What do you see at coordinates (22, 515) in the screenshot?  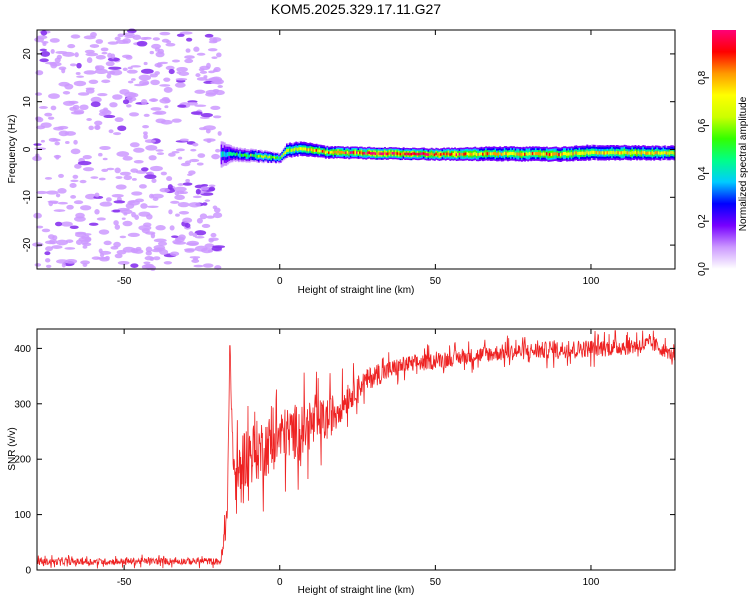 I see `y-tick-label: 100` at bounding box center [22, 515].